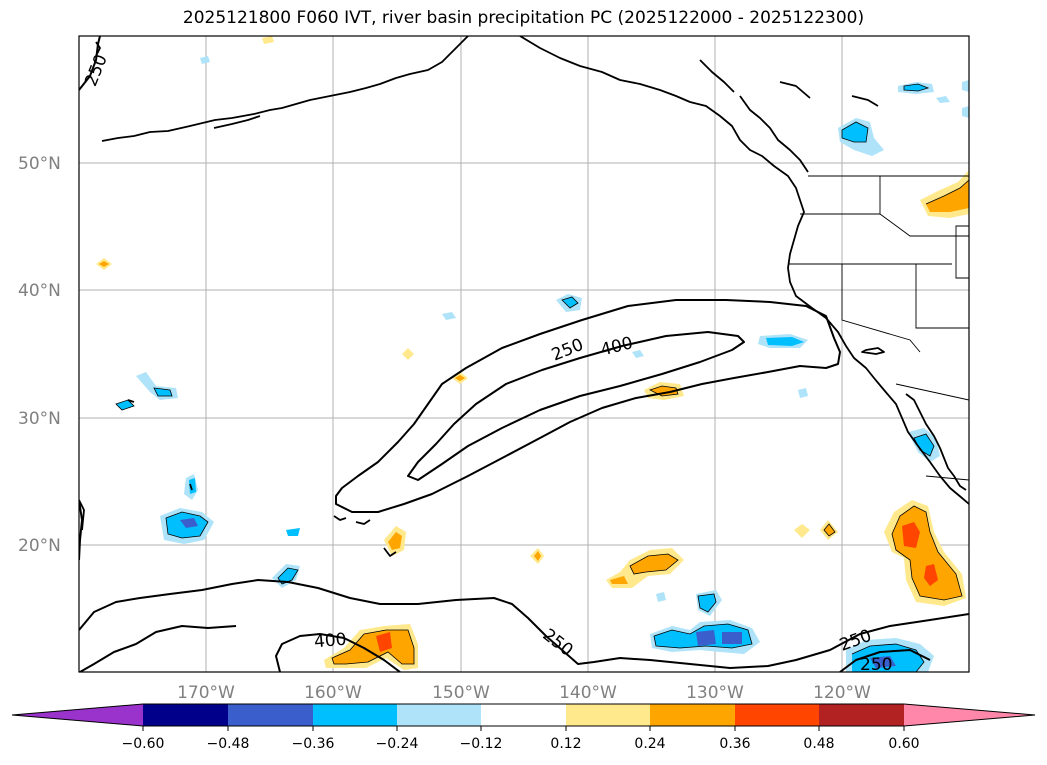  What do you see at coordinates (333, 693) in the screenshot?
I see `lon-label: 160°W` at bounding box center [333, 693].